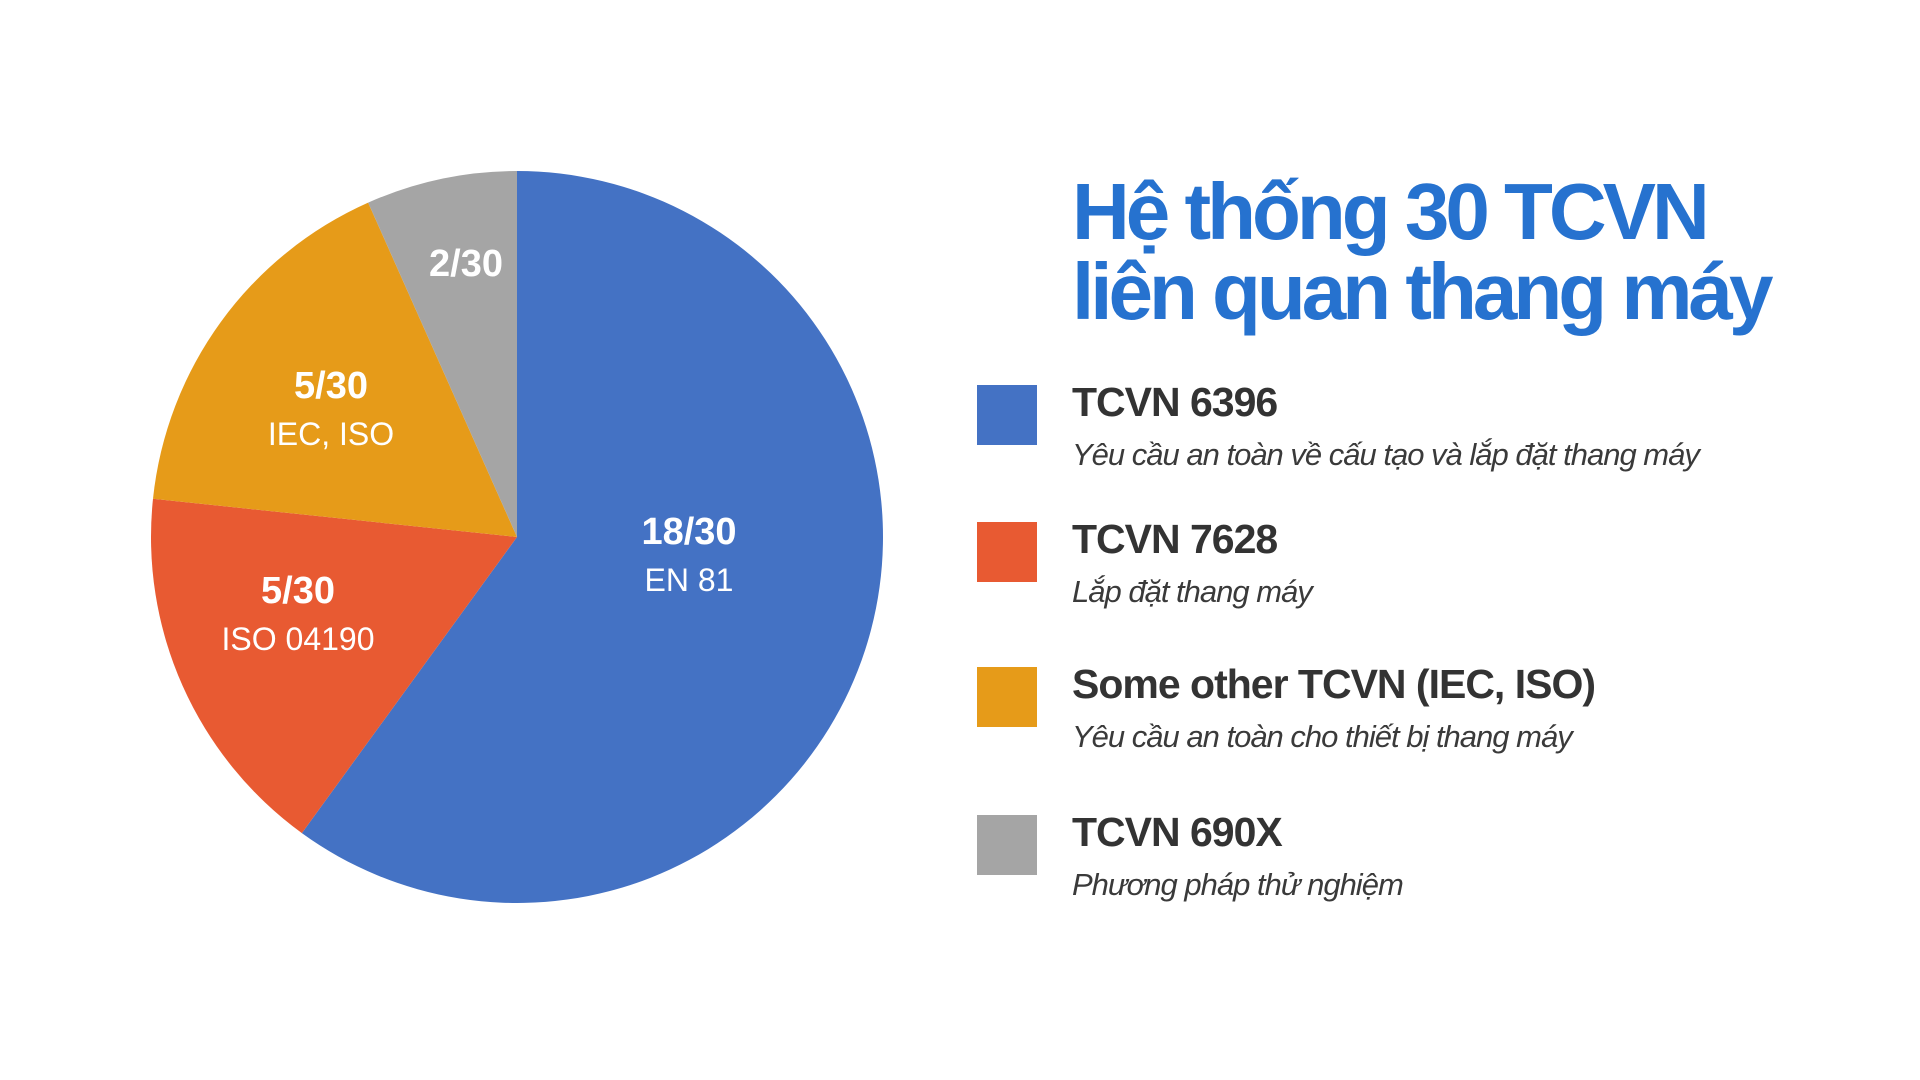 This screenshot has height=1080, width=1920. I want to click on legend-description: Yêu cầu an toàn cho thiết bị thang máy, so click(1322, 736).